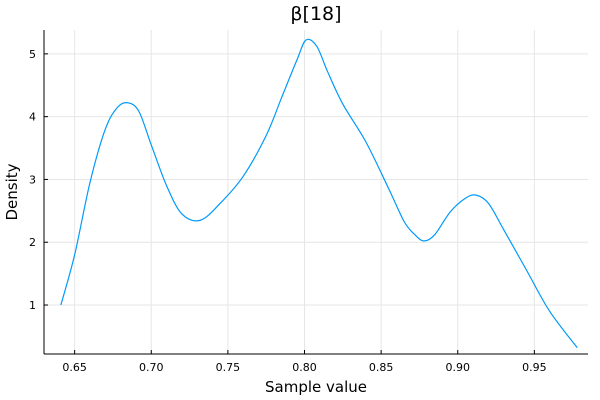  Describe the element at coordinates (457, 367) in the screenshot. I see `x-tick-label: 0.90` at that location.